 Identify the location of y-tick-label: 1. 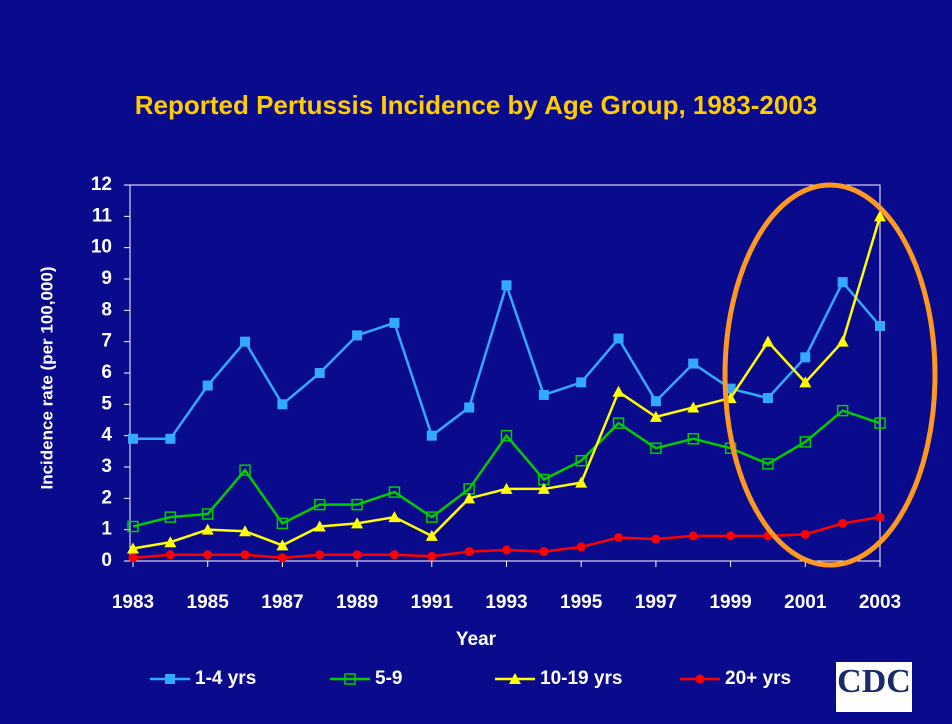
(106, 529).